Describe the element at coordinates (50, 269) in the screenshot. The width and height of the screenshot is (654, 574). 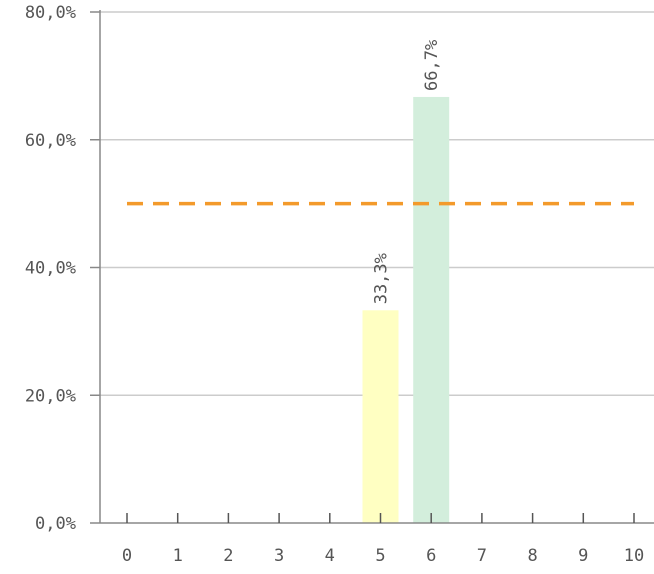
I see `y-tick-label: 40,0%` at that location.